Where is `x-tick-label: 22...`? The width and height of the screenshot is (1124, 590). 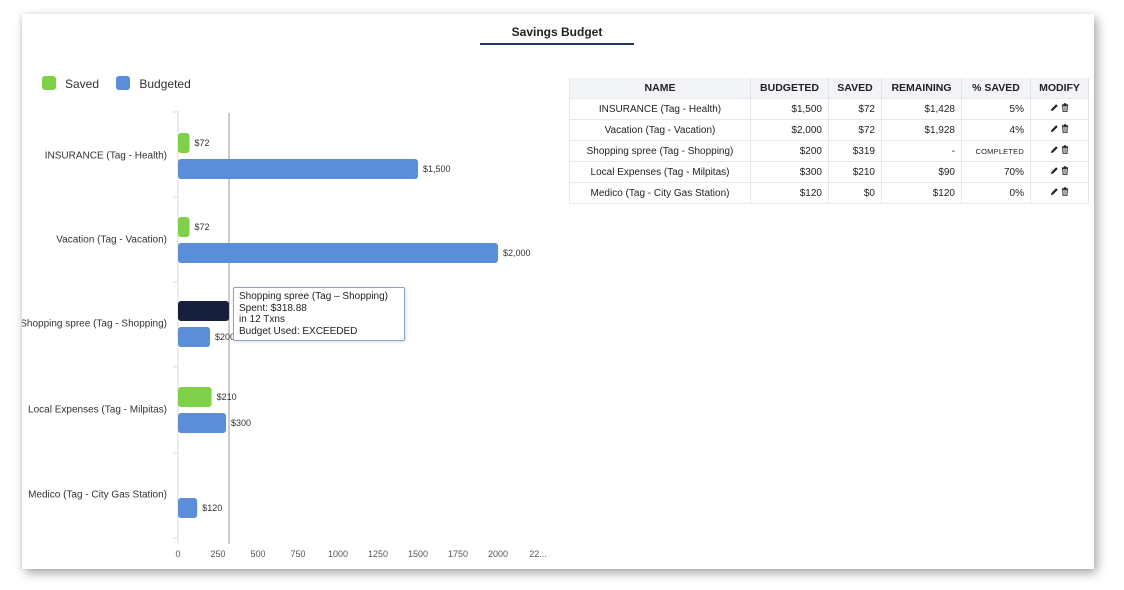
x-tick-label: 22... is located at coordinates (538, 554).